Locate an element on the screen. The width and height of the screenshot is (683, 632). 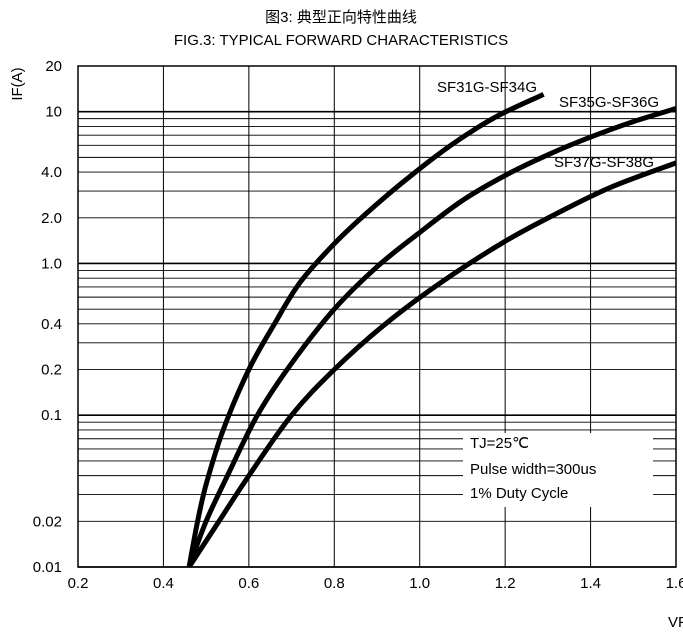
y-tick-label-3: 2.0 is located at coordinates (51, 218).